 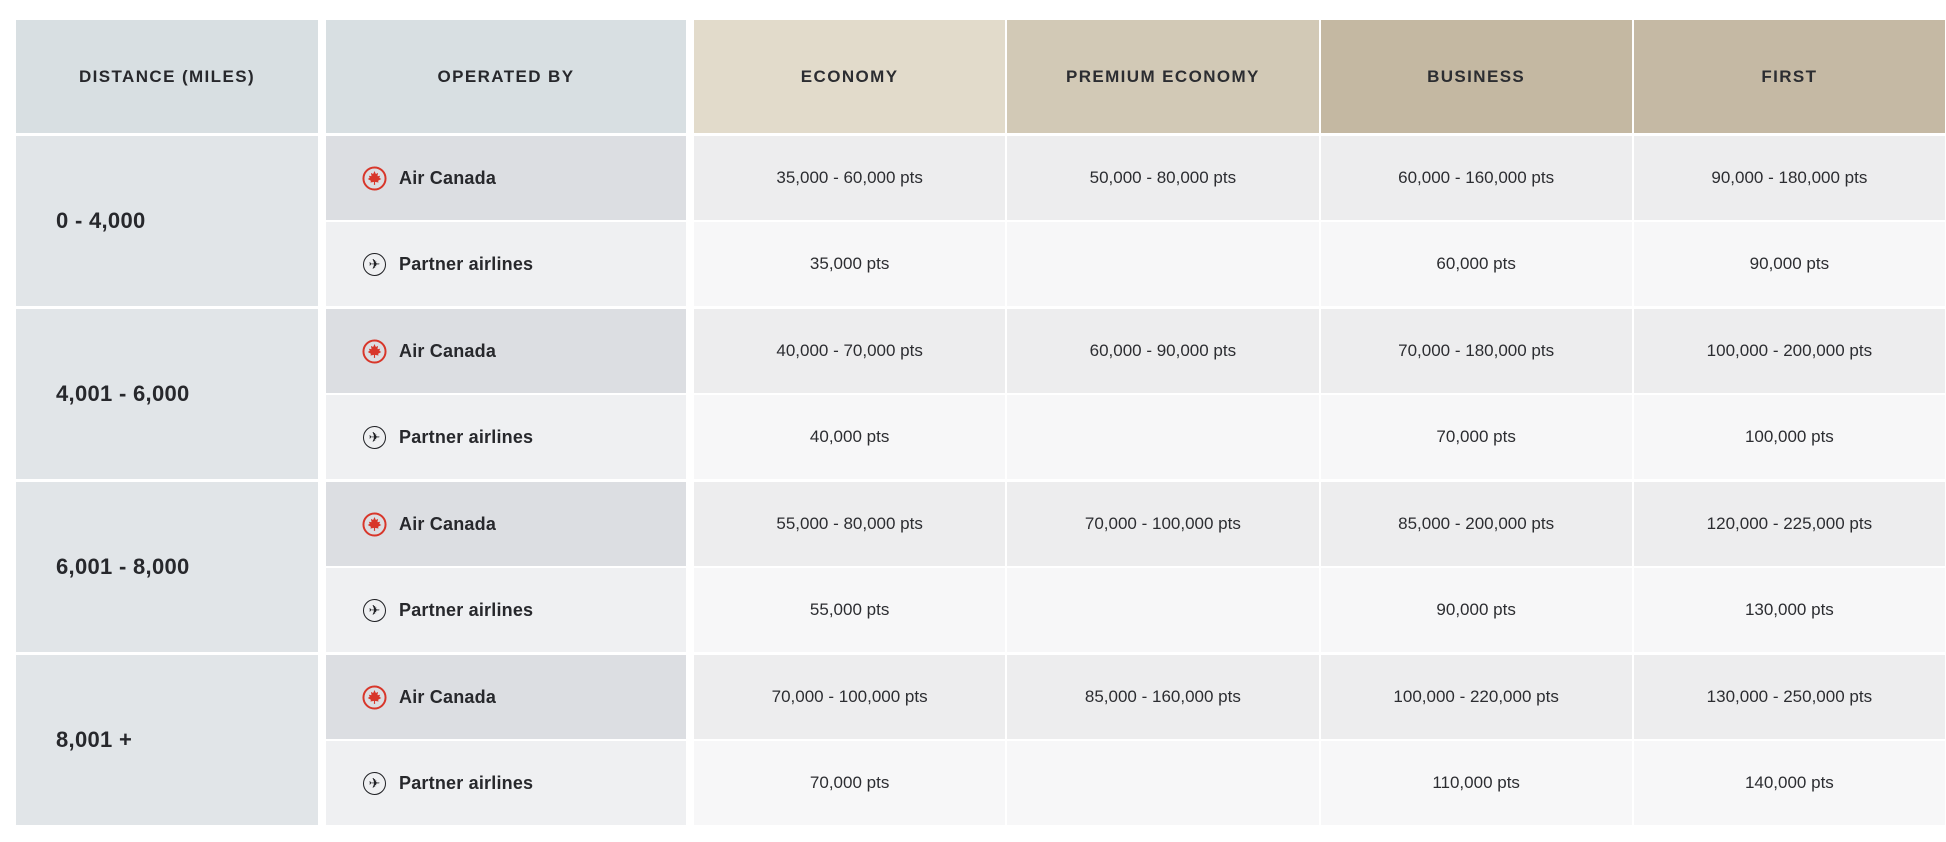 I want to click on points-business: 85,000 - 200,000 pts, so click(x=1476, y=524).